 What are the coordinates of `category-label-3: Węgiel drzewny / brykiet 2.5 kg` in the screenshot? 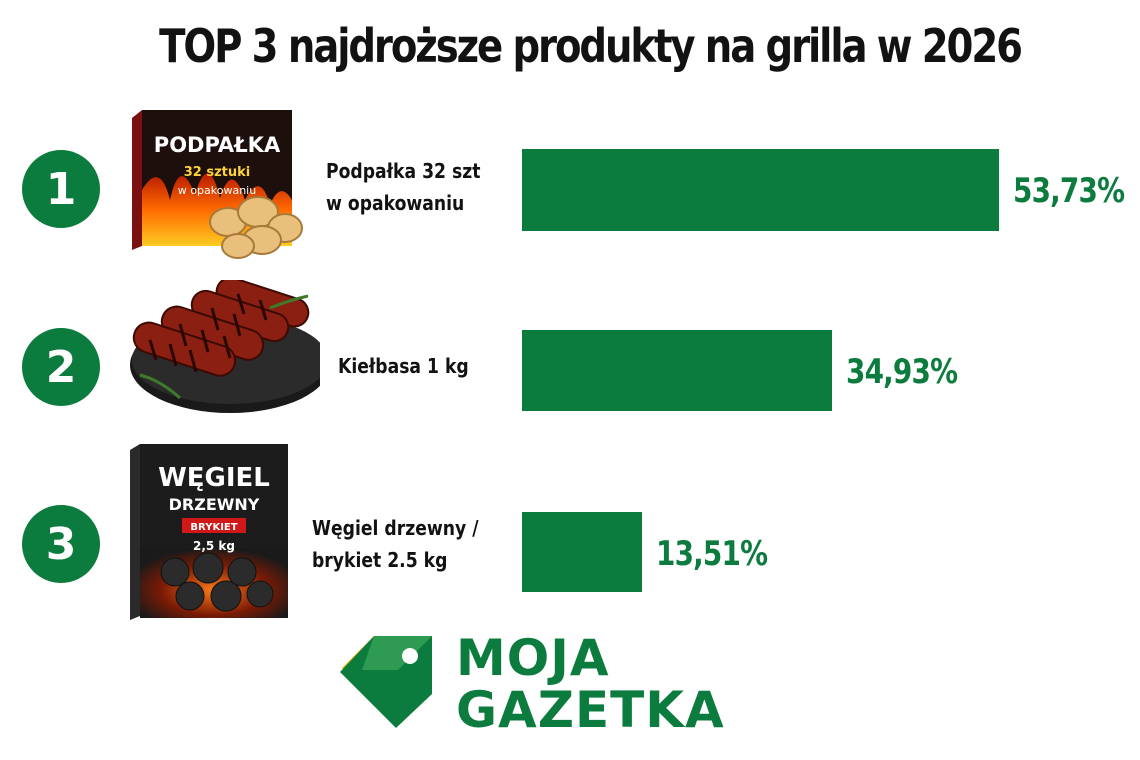 It's located at (395, 544).